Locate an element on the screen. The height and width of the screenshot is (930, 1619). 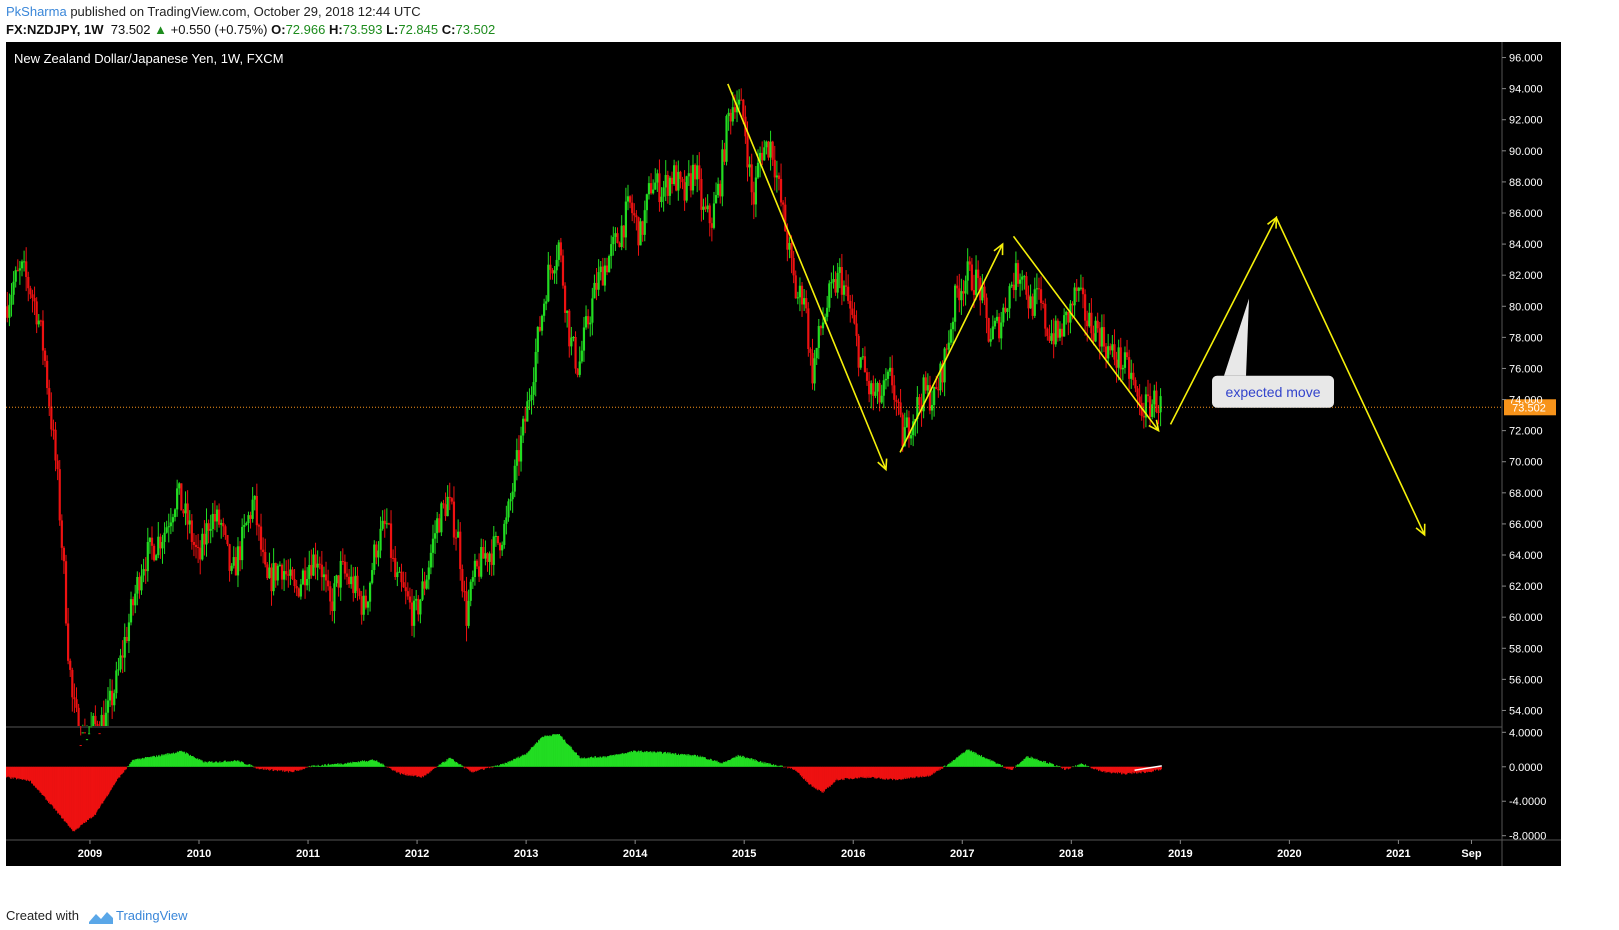
price-tick-label-0: 96.000 is located at coordinates (1526, 59).